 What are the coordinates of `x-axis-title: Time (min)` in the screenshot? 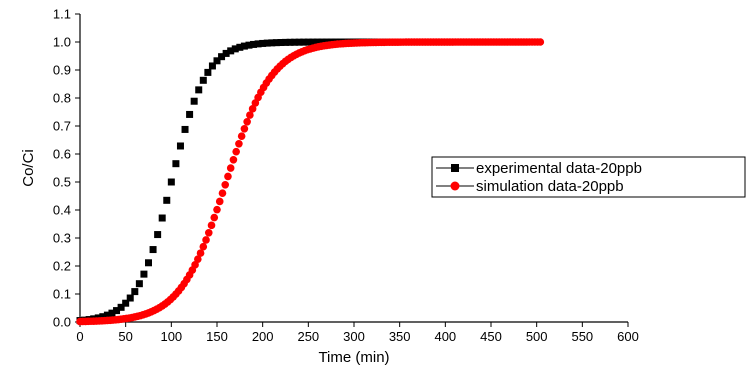 It's located at (353, 357).